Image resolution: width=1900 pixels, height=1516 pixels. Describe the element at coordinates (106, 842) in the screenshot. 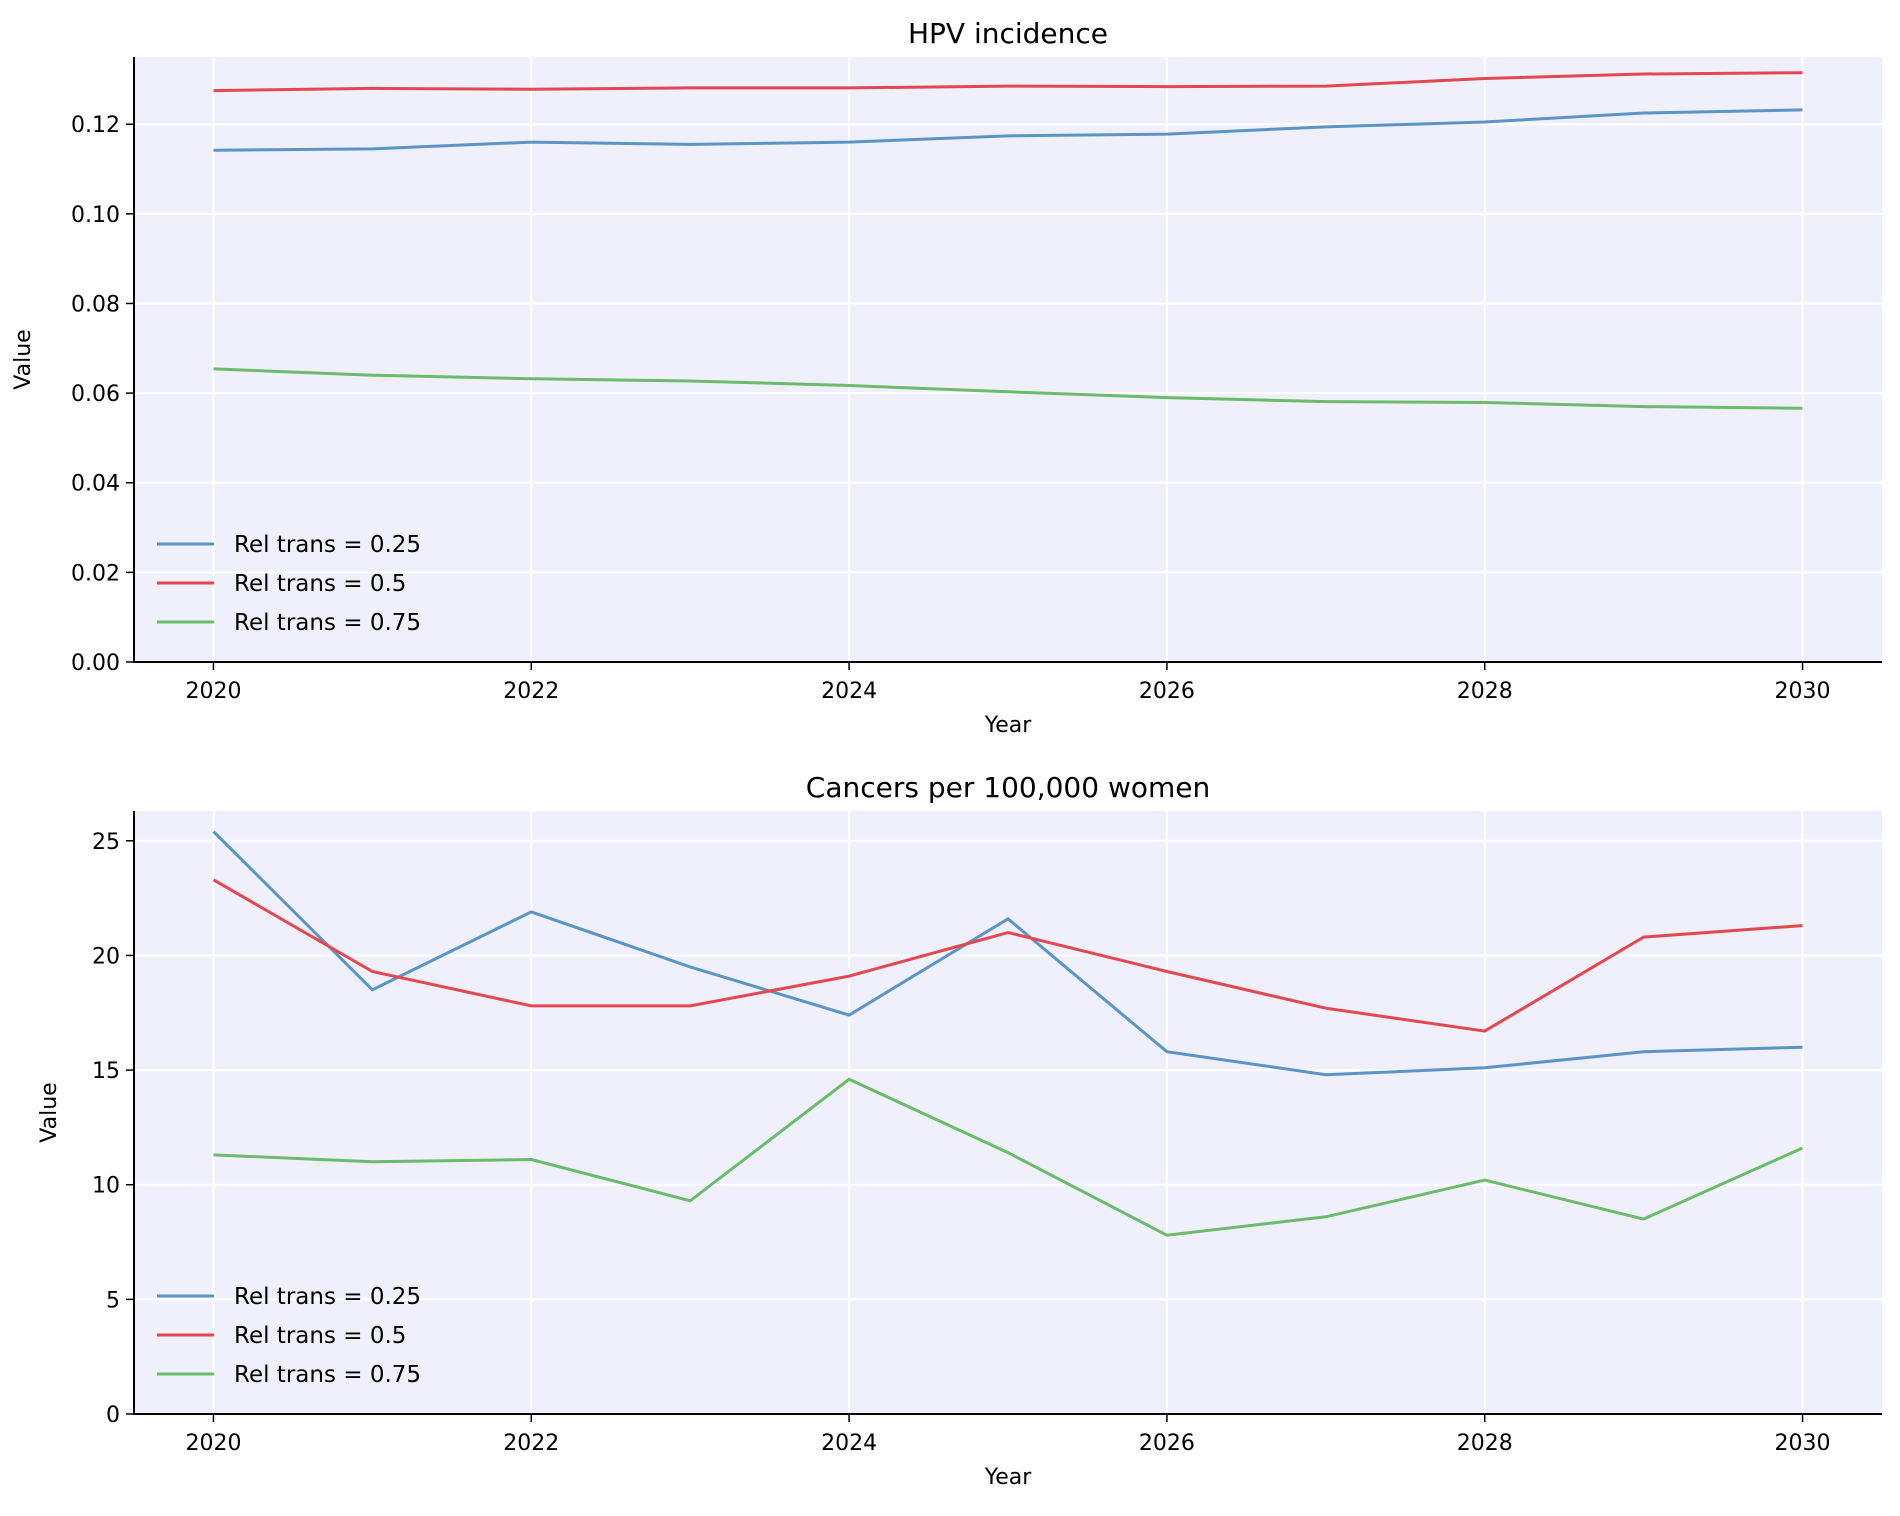

I see `y-tick-label: 25` at that location.